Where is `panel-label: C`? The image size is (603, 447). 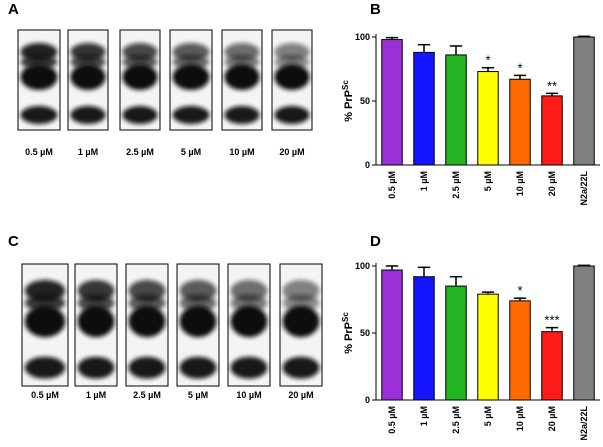
panel-label: C is located at coordinates (13, 241).